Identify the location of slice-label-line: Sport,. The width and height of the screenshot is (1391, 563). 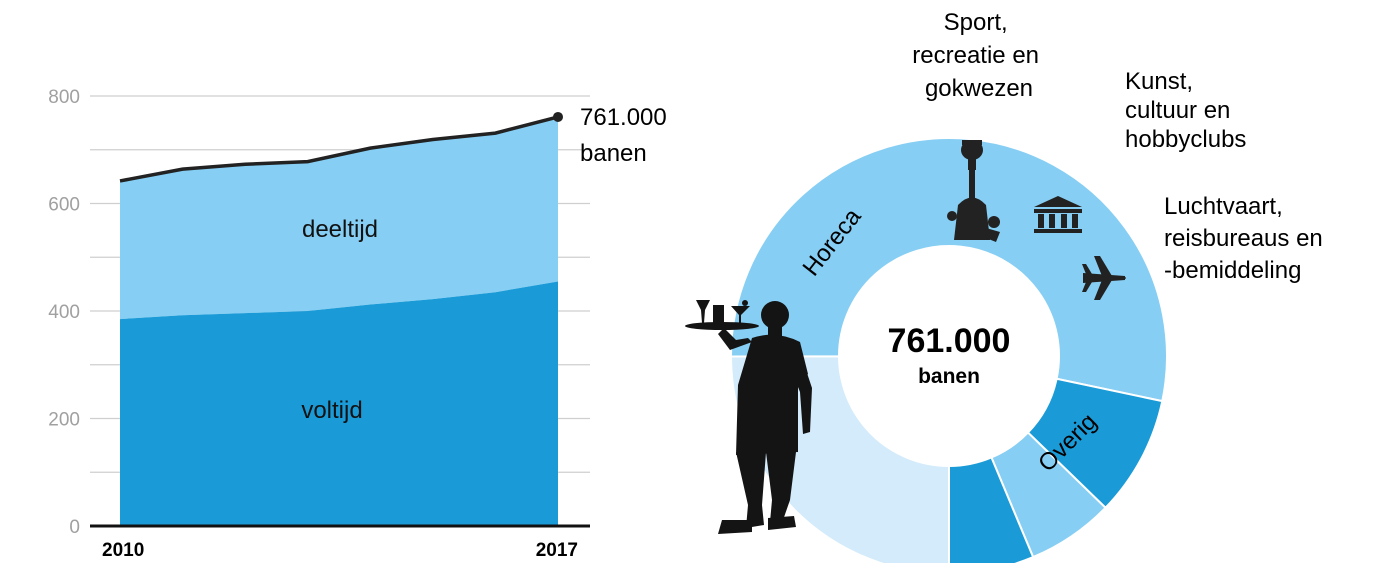
(976, 22).